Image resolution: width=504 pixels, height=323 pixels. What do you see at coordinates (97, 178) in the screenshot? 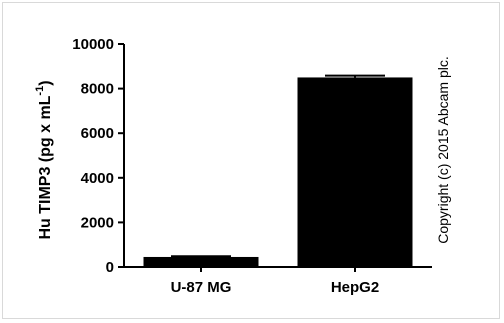
I see `y-tick-label: 4000` at bounding box center [97, 178].